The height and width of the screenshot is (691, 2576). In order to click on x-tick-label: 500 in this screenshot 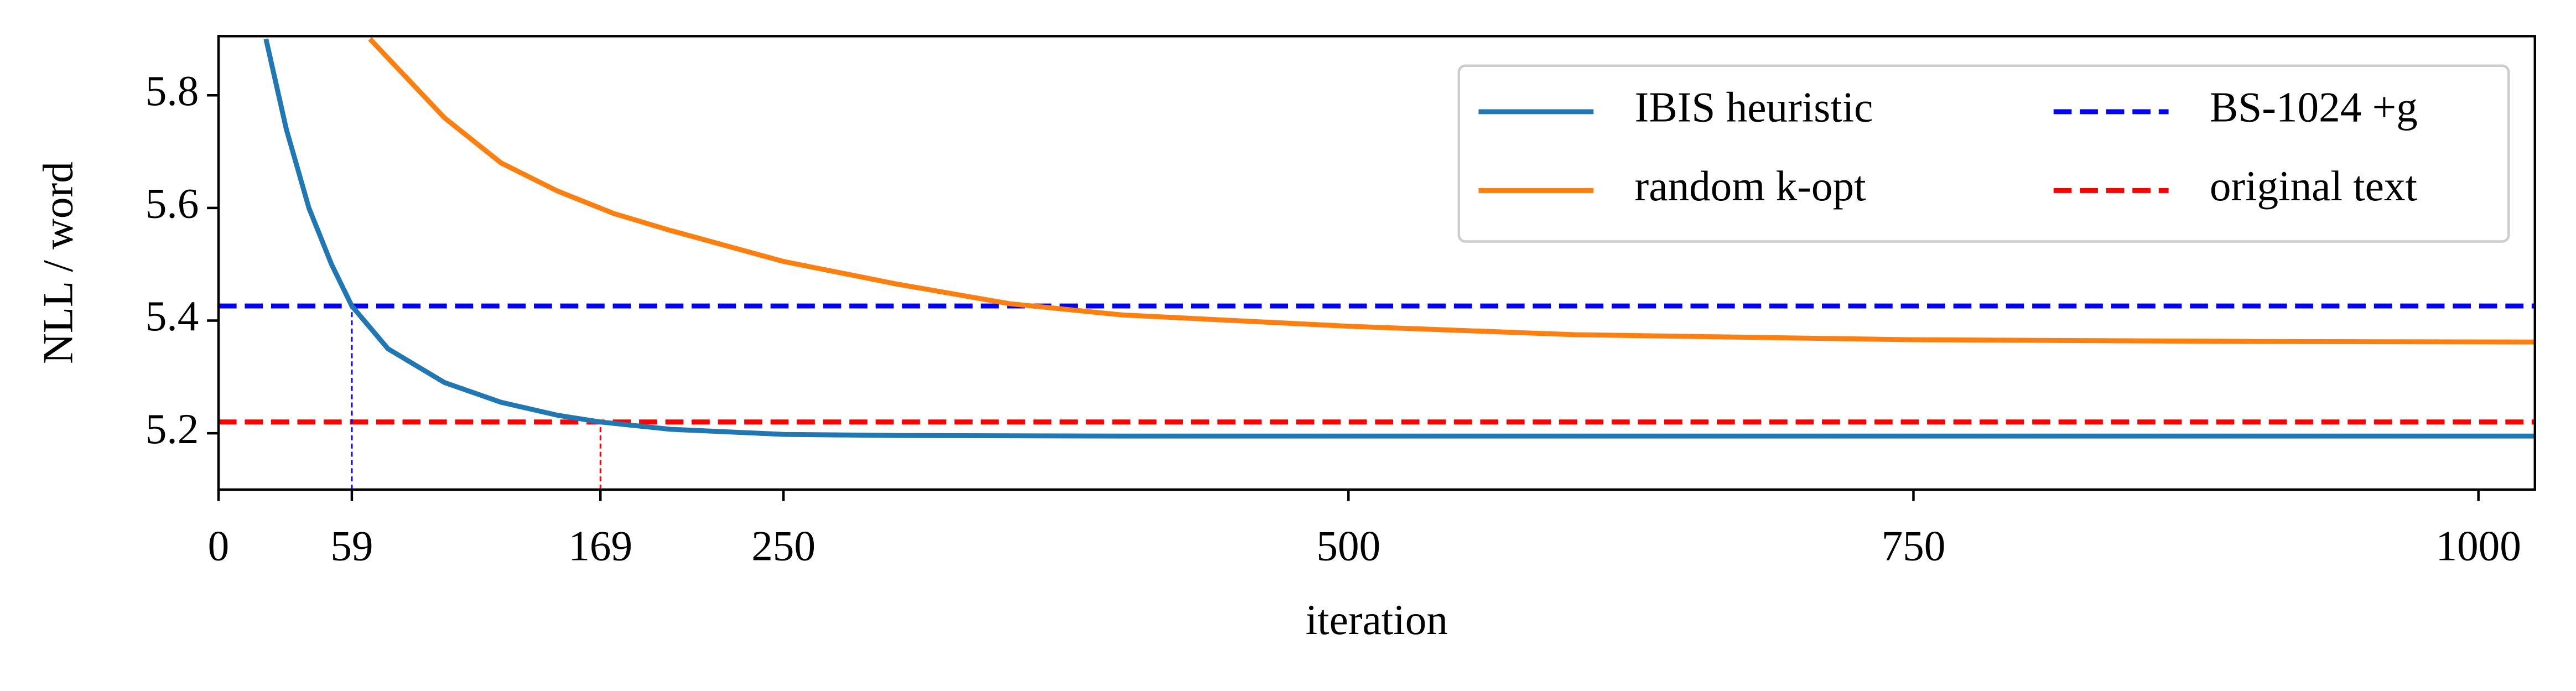, I will do `click(1348, 546)`.